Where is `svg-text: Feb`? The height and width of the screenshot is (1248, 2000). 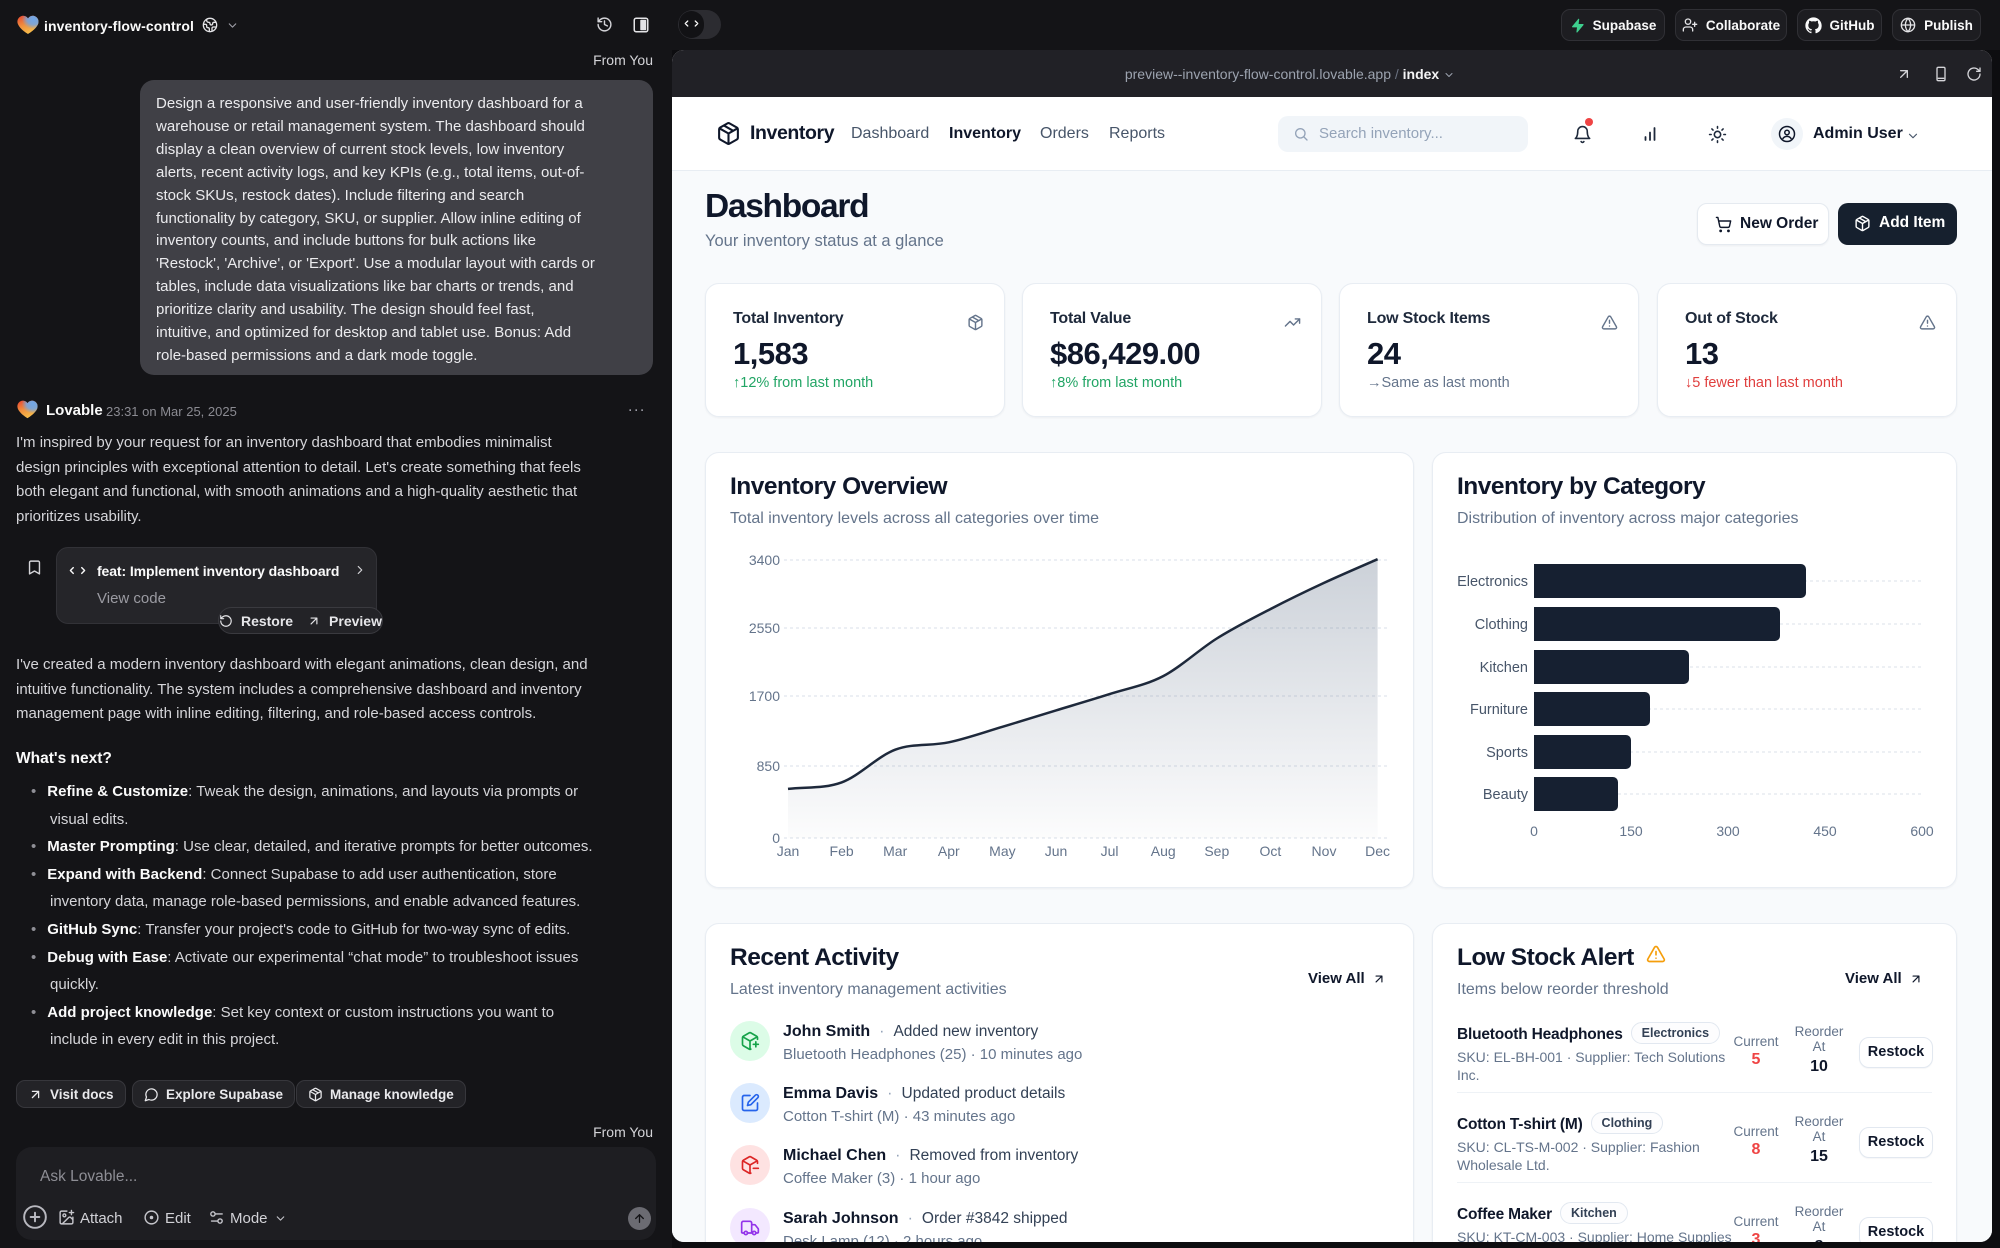 svg-text: Feb is located at coordinates (842, 851).